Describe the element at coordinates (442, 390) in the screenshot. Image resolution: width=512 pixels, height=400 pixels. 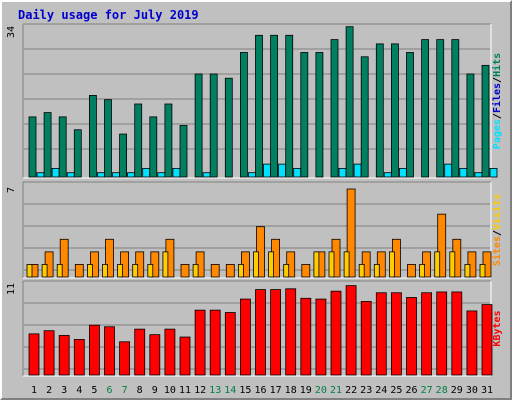
I see `x-tick-day-28: 28` at that location.